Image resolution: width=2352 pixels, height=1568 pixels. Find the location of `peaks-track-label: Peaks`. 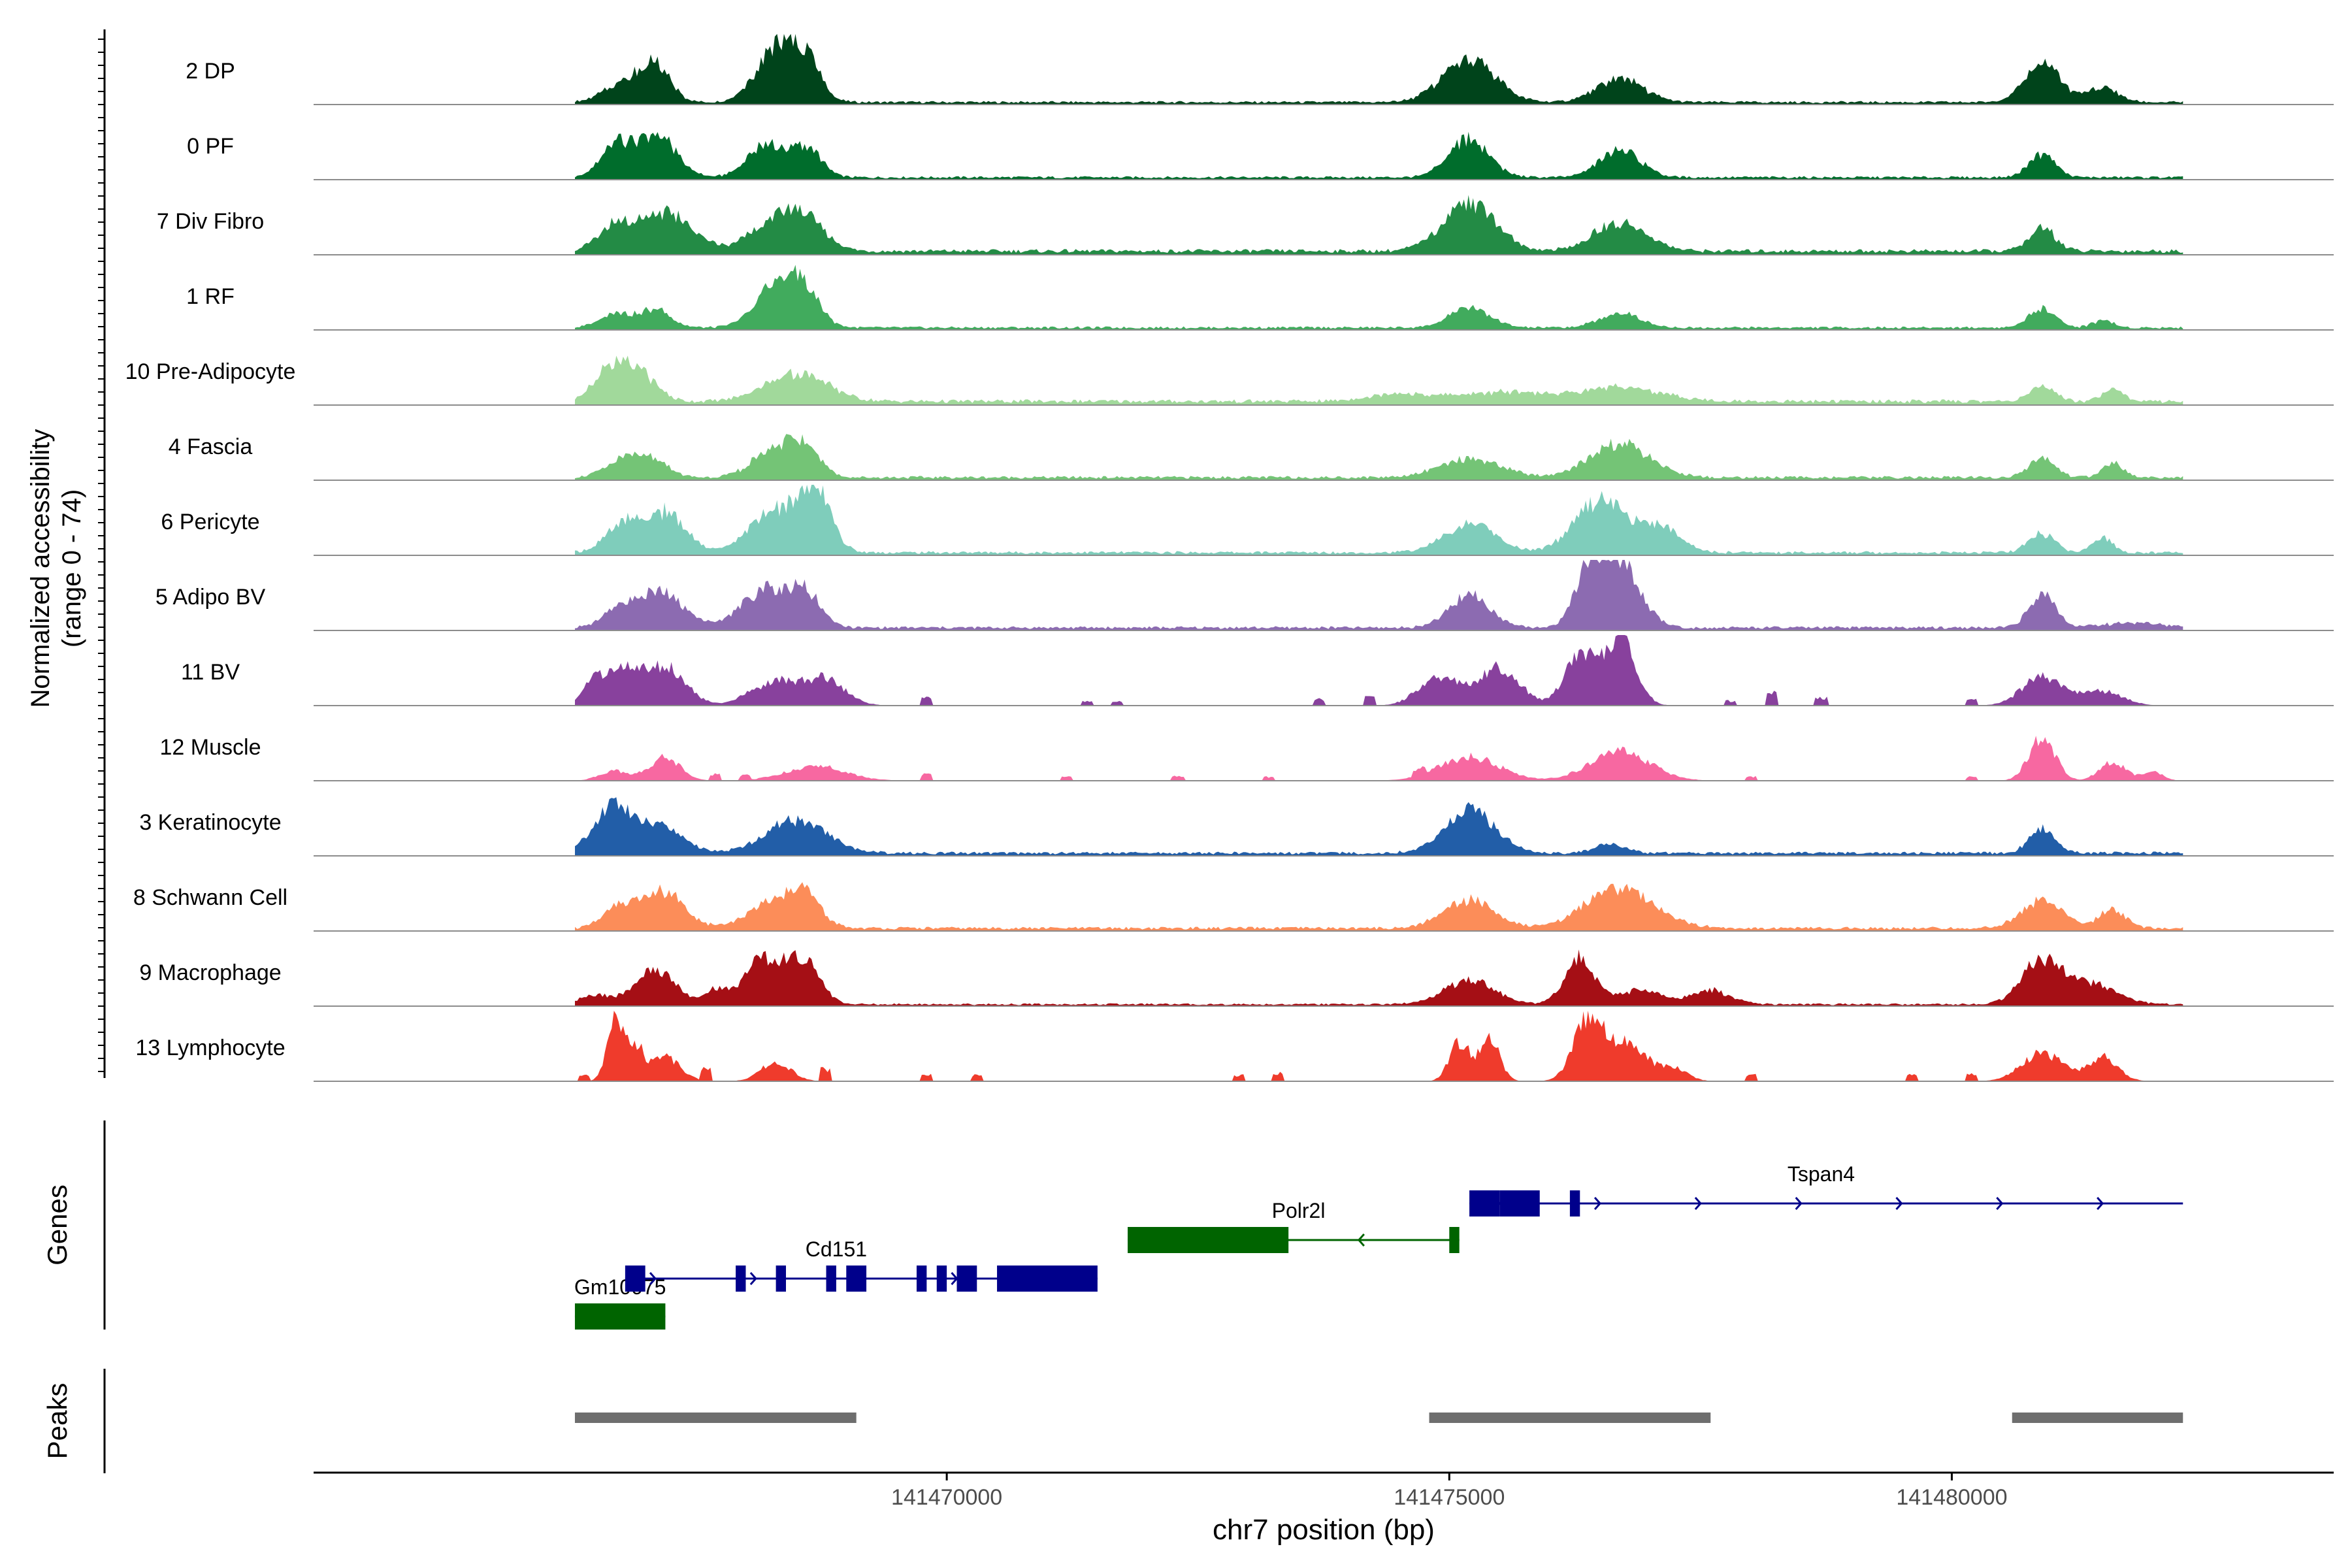

peaks-track-label: Peaks is located at coordinates (57, 1421).